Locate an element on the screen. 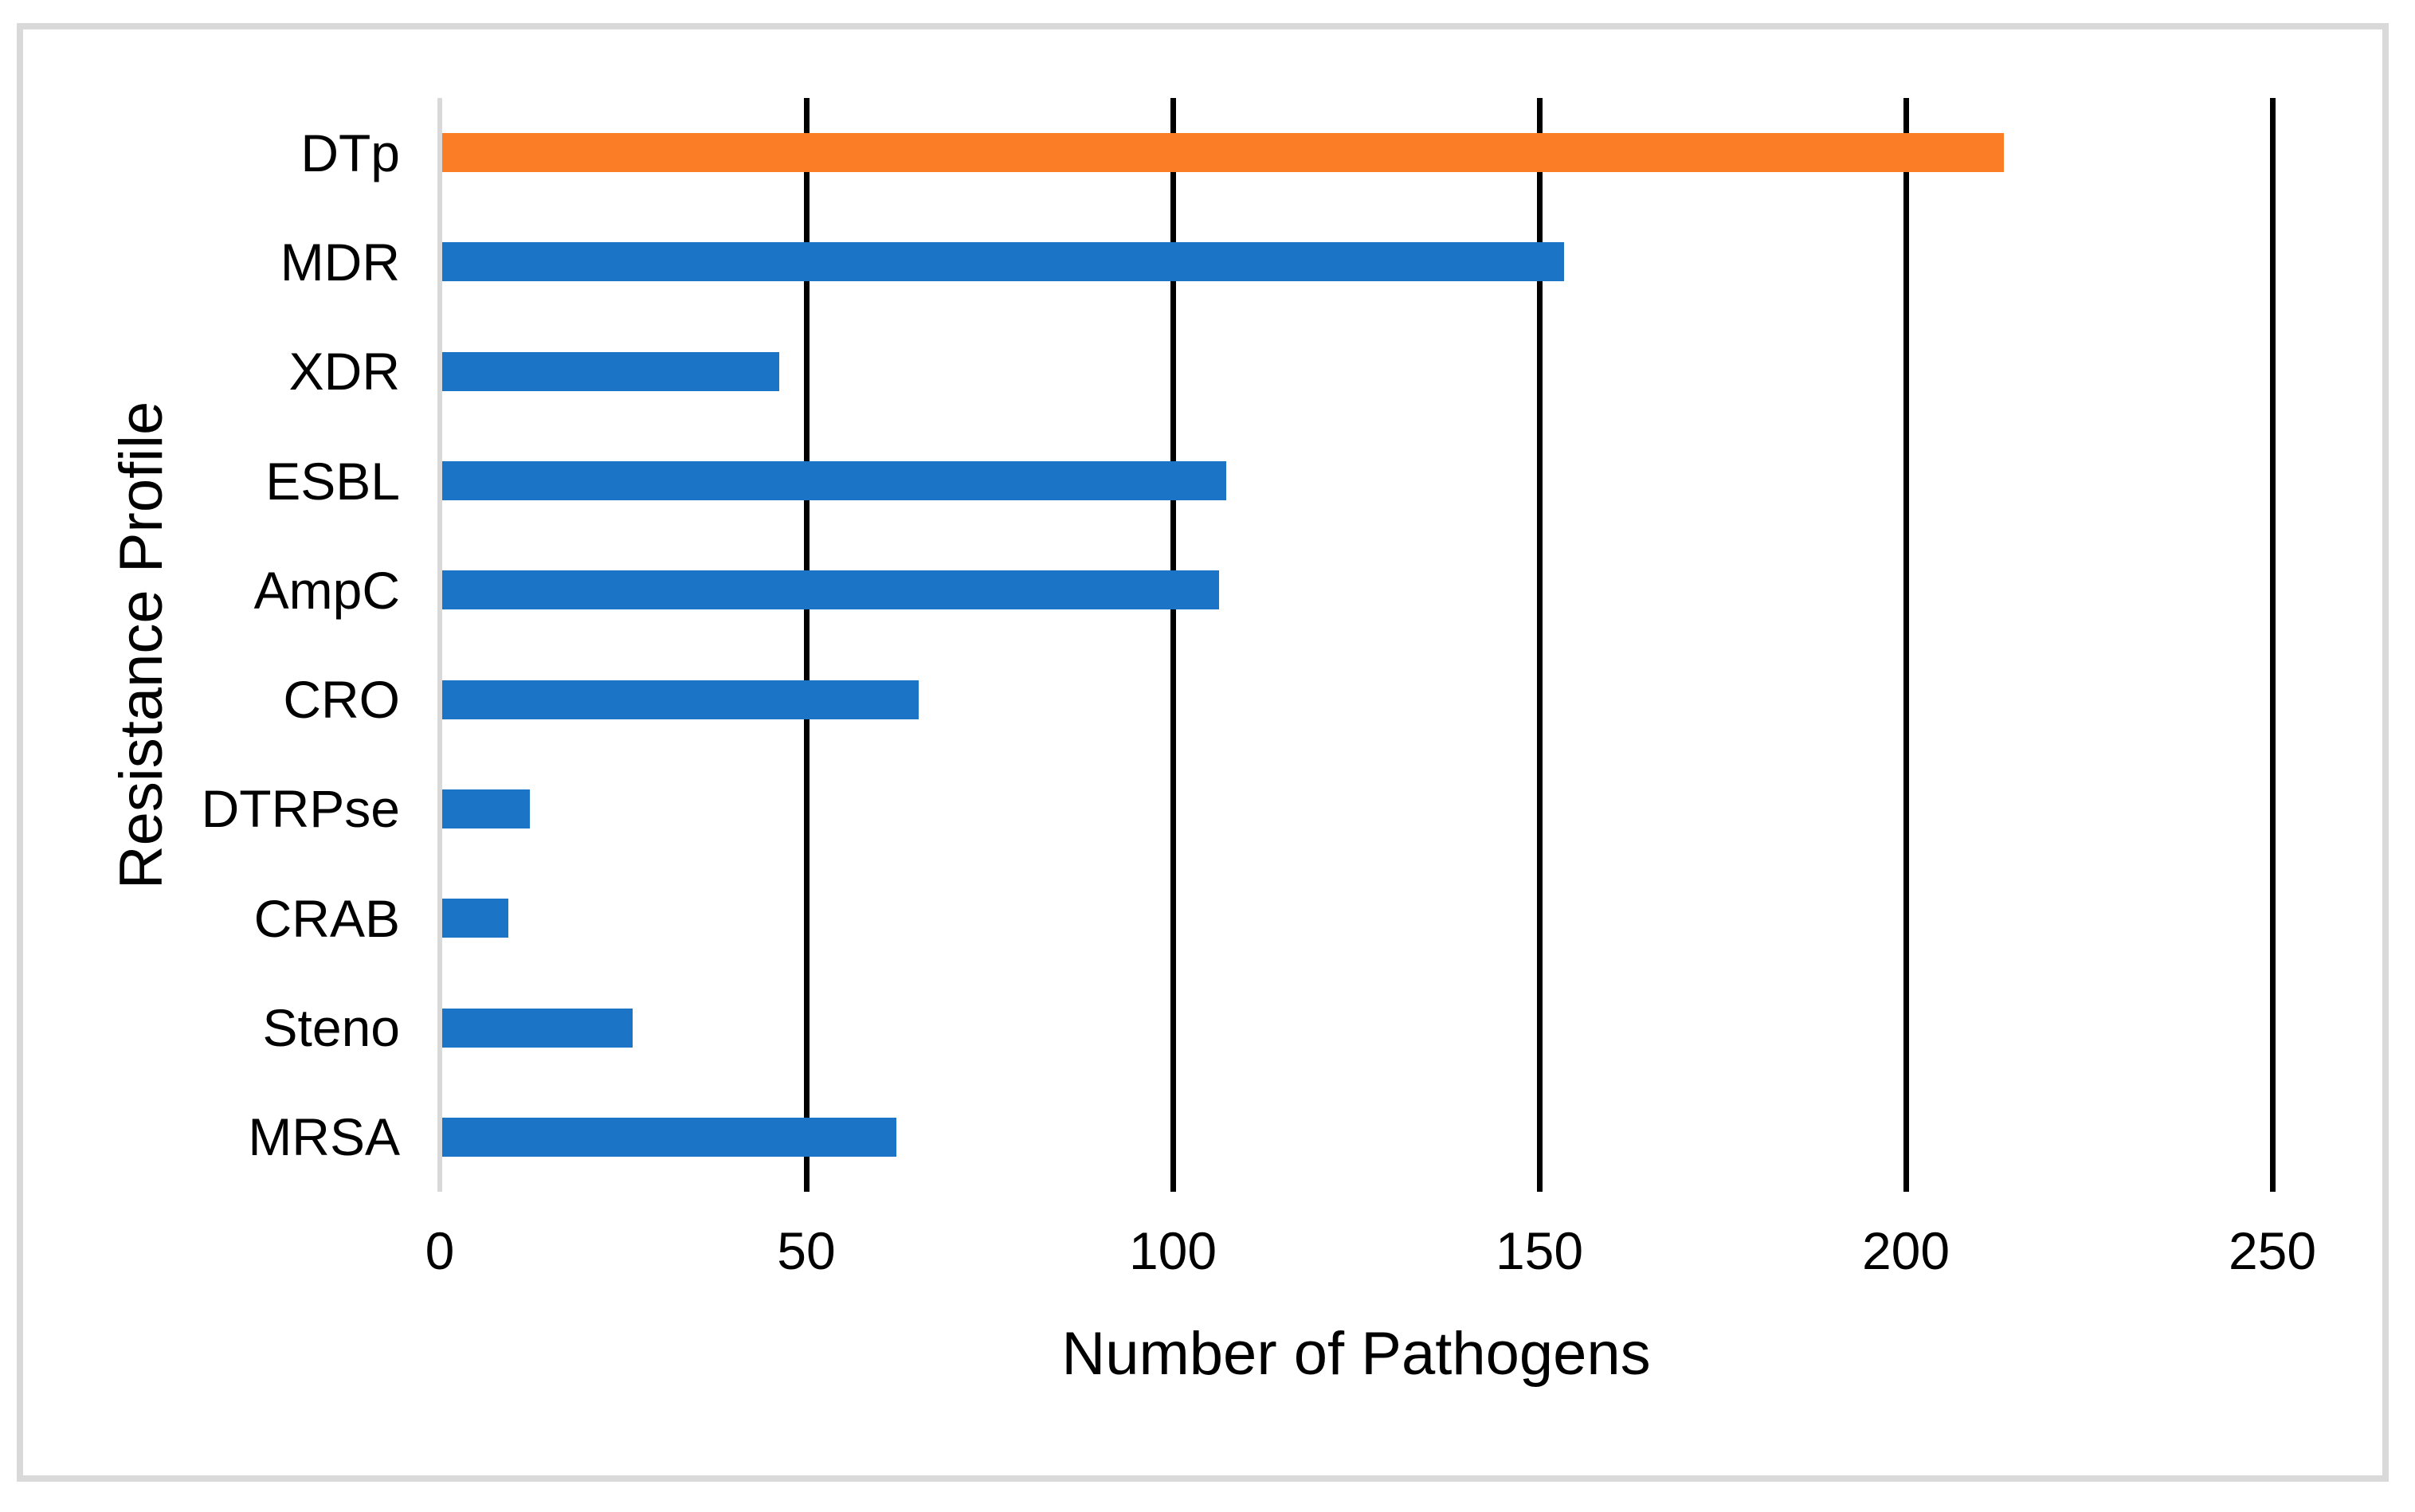 The image size is (2415, 1512). category-label-DTp: DTp is located at coordinates (350, 152).